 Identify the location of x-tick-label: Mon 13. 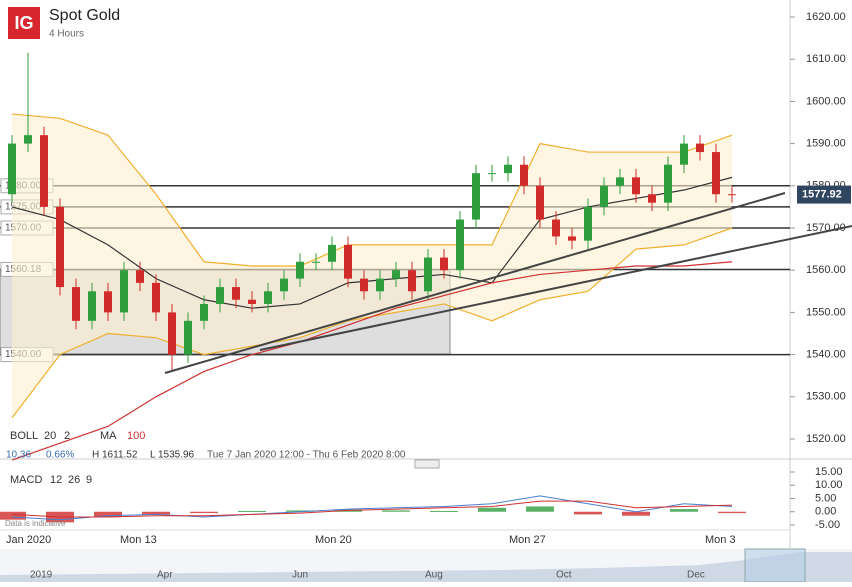
(138, 540).